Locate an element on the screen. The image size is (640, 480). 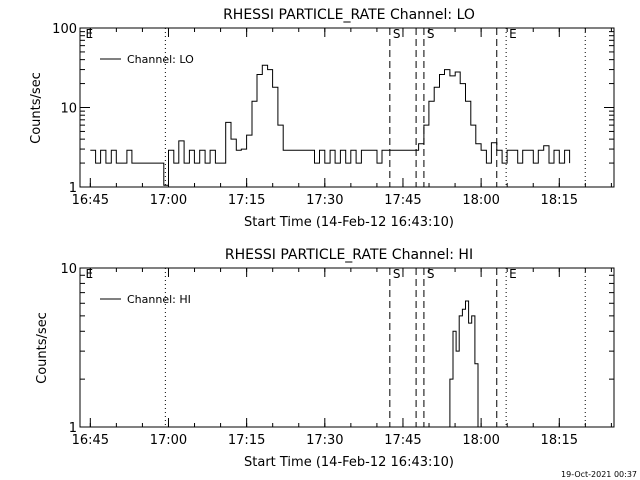
panel-hi-series-line is located at coordinates (462, 364).